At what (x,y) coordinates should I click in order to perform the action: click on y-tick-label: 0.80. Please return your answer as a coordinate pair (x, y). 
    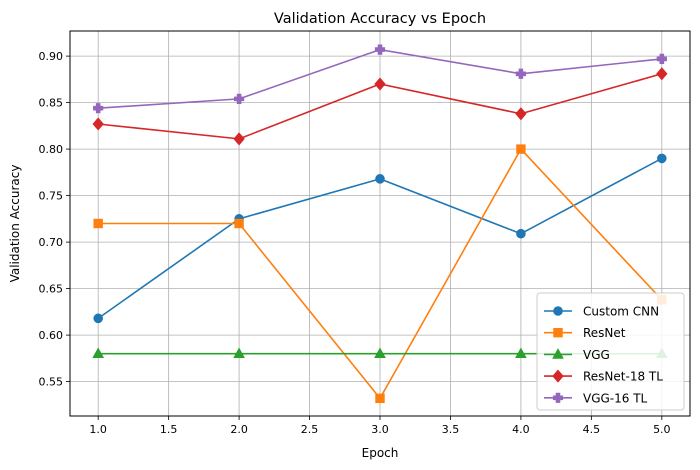
    Looking at the image, I should click on (51, 149).